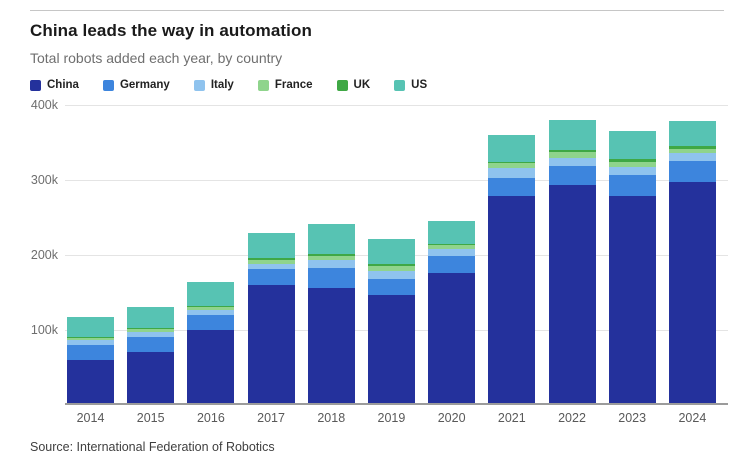 Image resolution: width=744 pixels, height=472 pixels. What do you see at coordinates (271, 344) in the screenshot?
I see `segment-china-2017` at bounding box center [271, 344].